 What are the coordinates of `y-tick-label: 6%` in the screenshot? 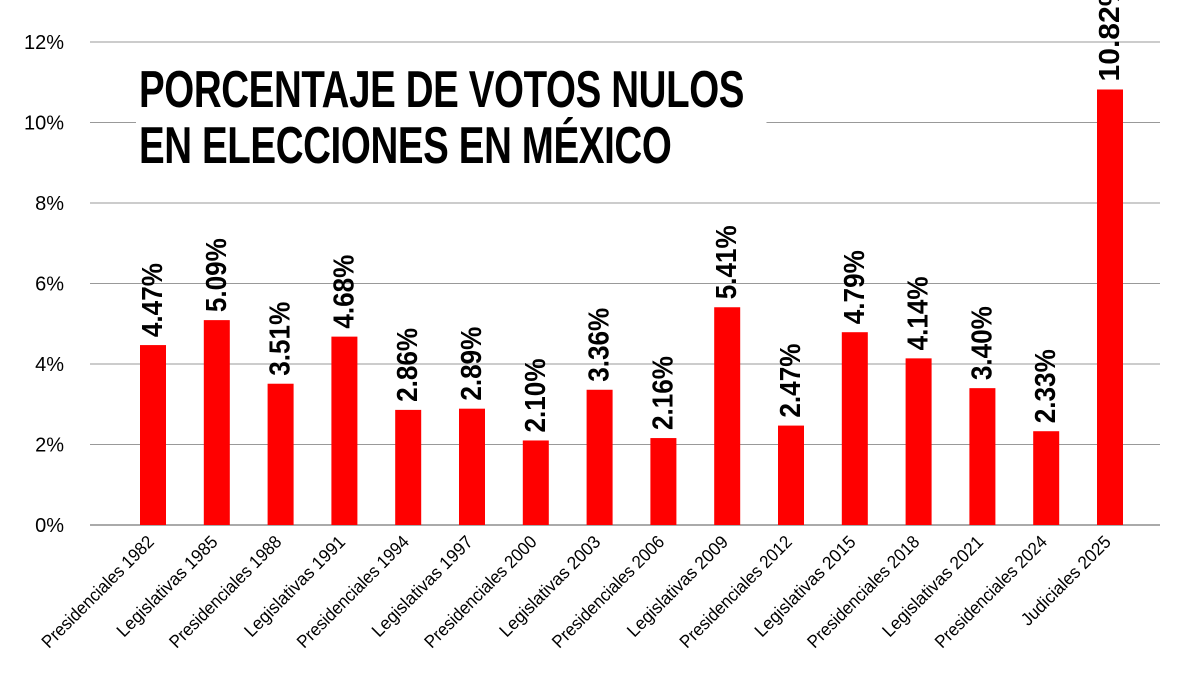 It's located at (49, 285).